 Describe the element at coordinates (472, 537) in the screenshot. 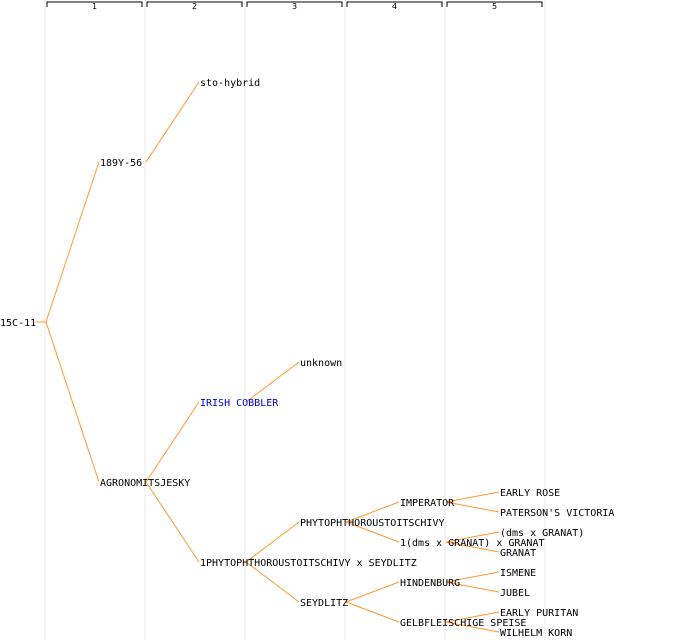

I see `edge-n10-n15` at that location.